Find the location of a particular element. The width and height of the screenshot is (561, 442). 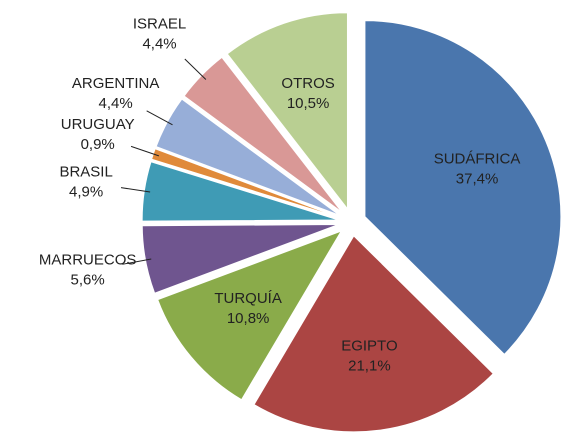

slice-label: BRASIL is located at coordinates (85, 171).